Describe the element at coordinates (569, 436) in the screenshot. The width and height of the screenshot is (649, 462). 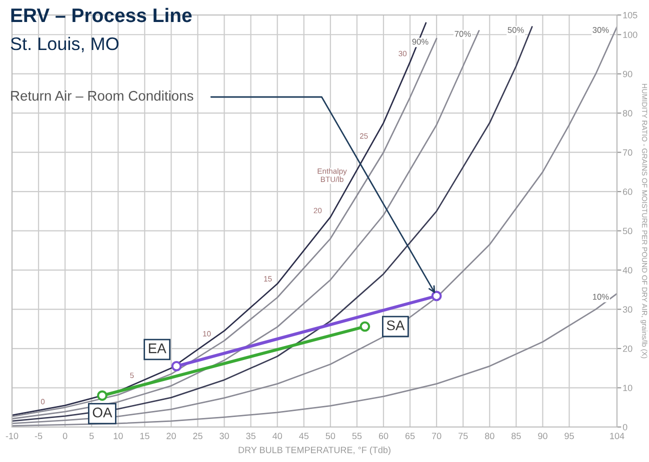
I see `x-tick-label: 95` at that location.